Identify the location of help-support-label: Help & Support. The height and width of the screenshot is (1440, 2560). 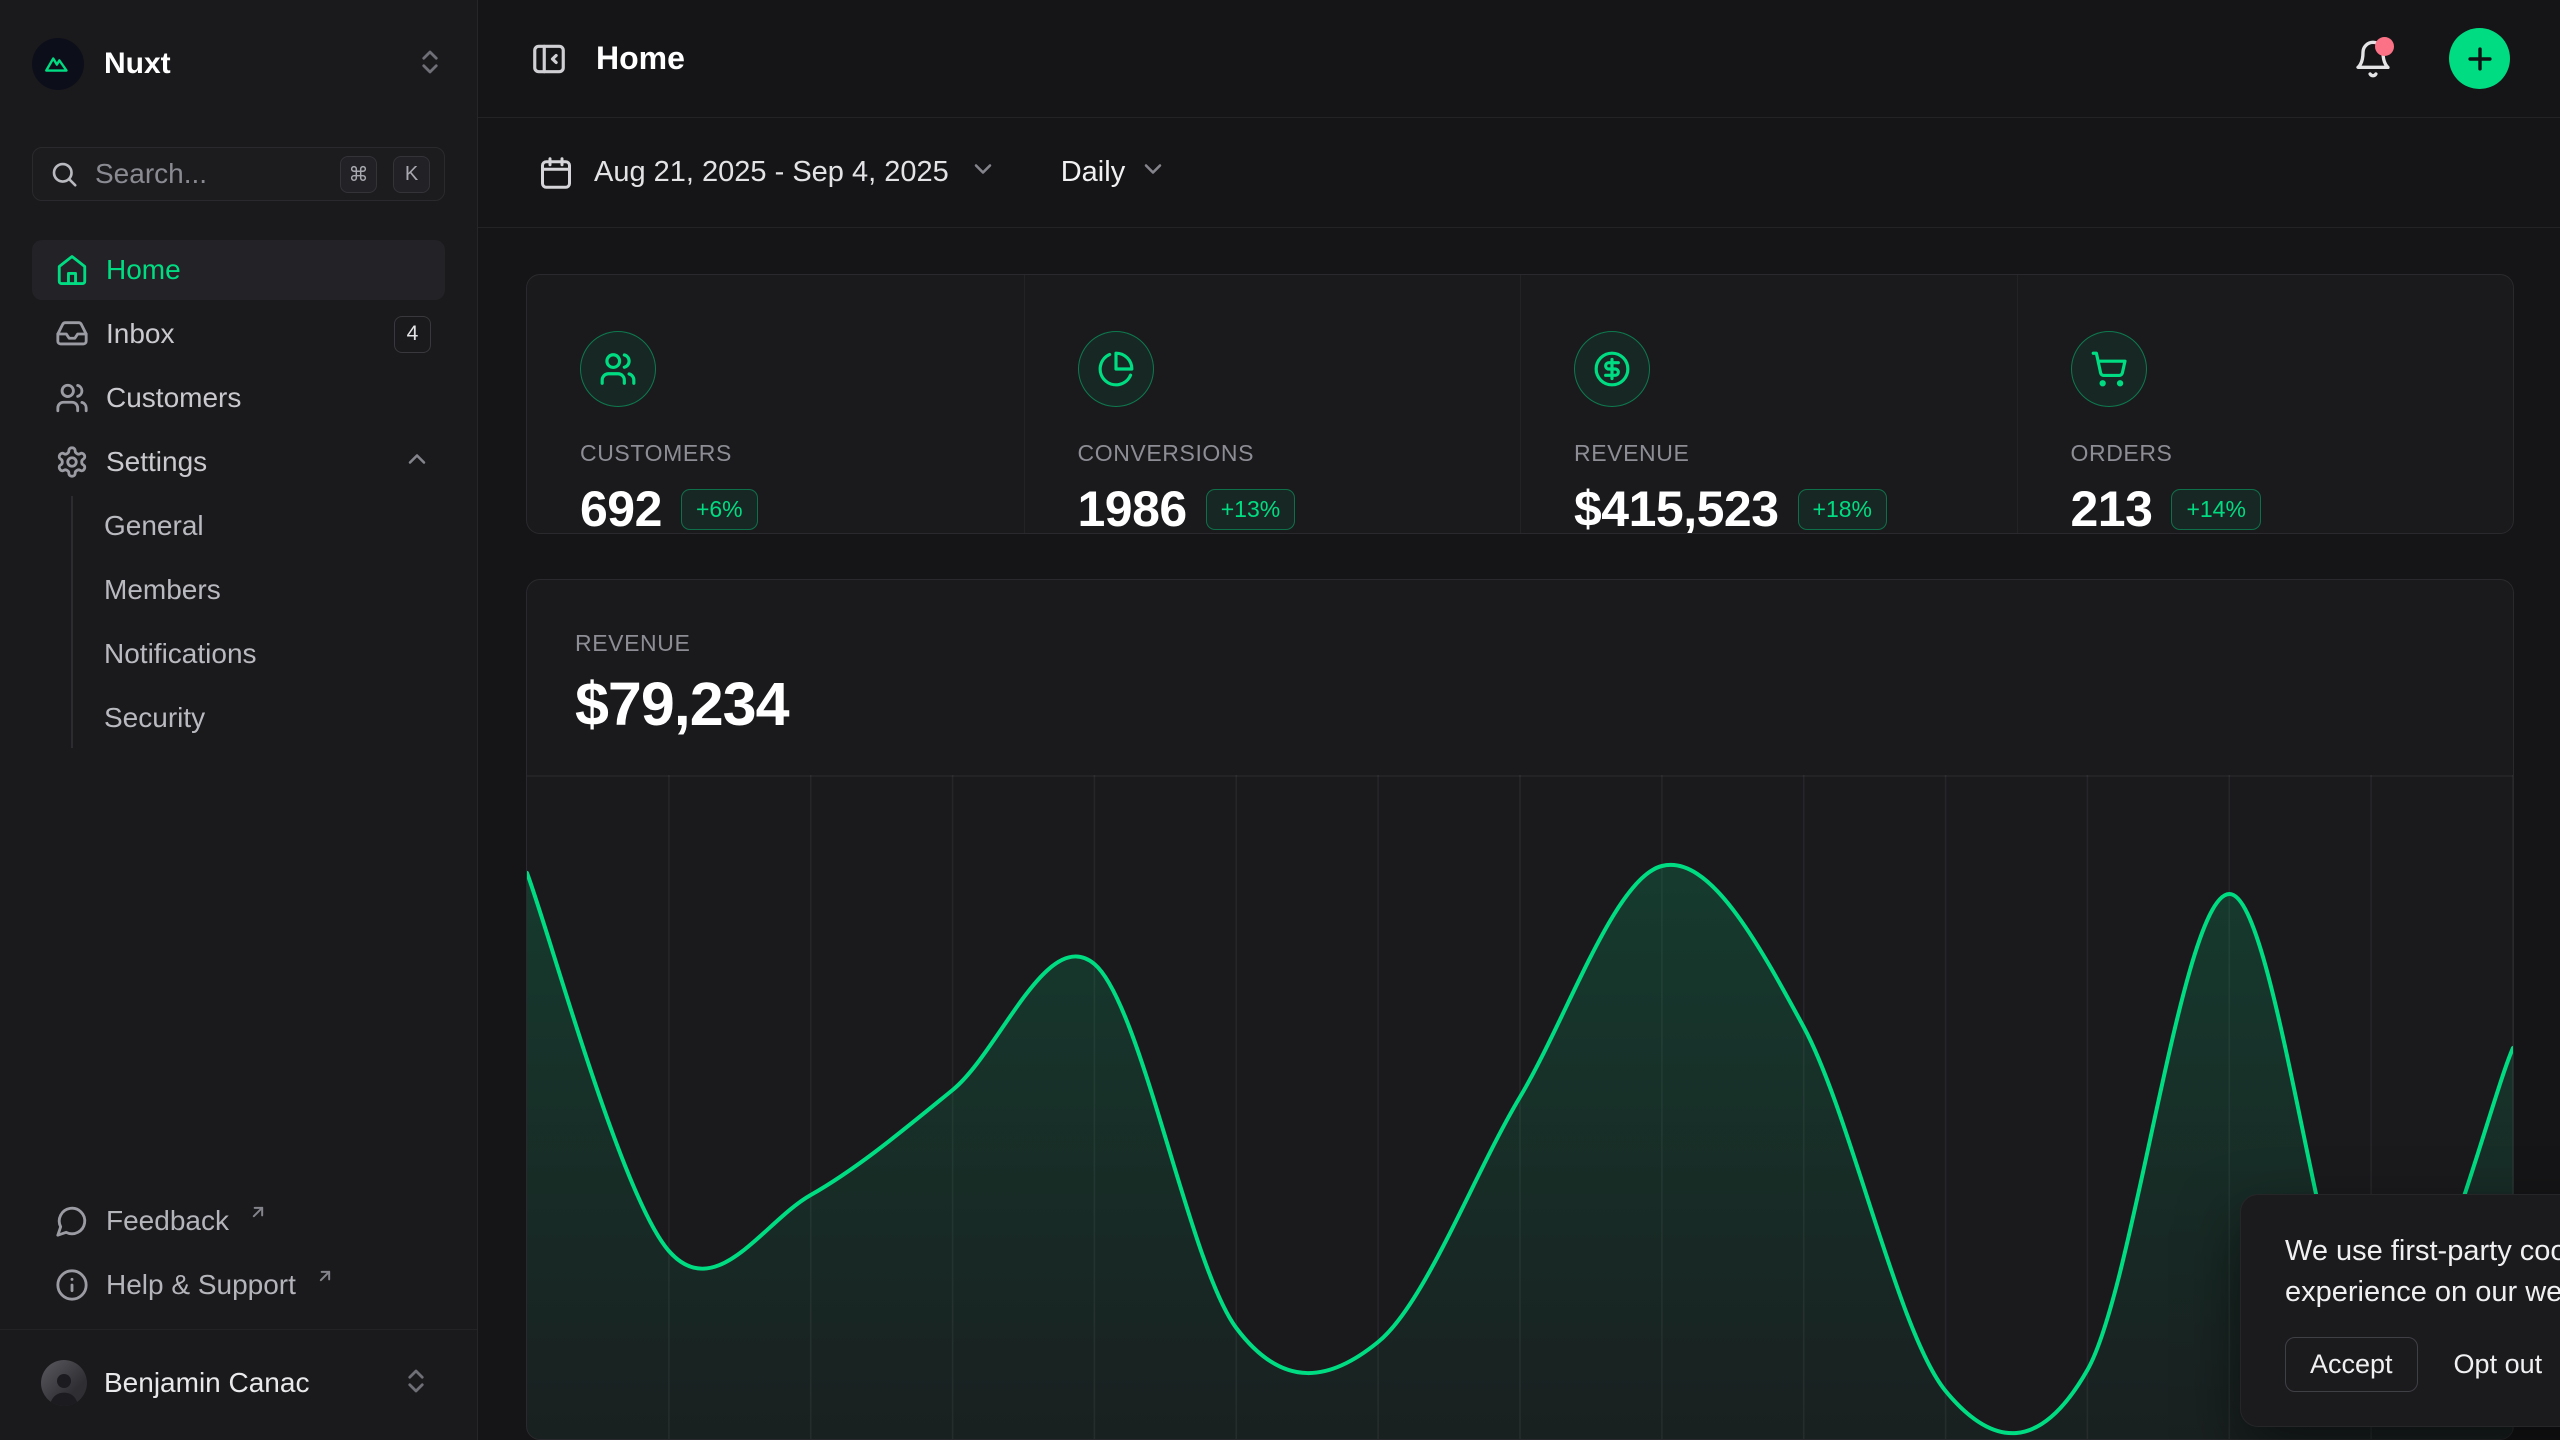
(201, 1284).